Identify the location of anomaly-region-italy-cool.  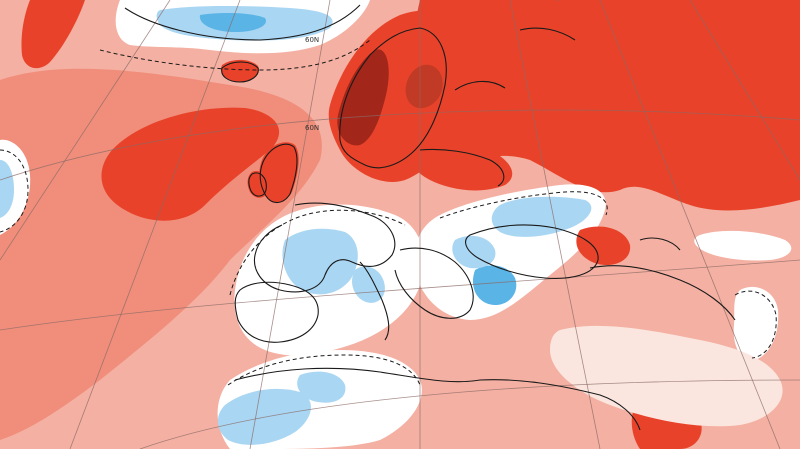
(368, 284).